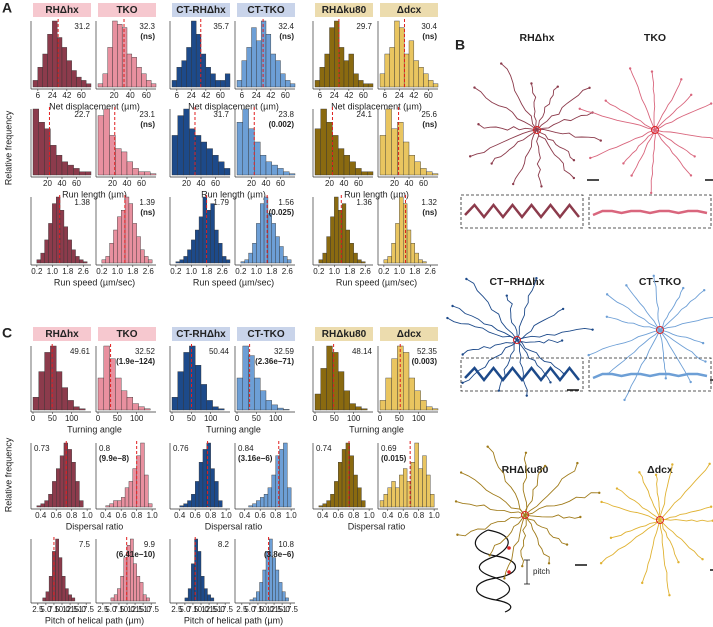 The image size is (713, 627). What do you see at coordinates (111, 609) in the screenshot?
I see `x-tick-label: 5.0` at bounding box center [111, 609].